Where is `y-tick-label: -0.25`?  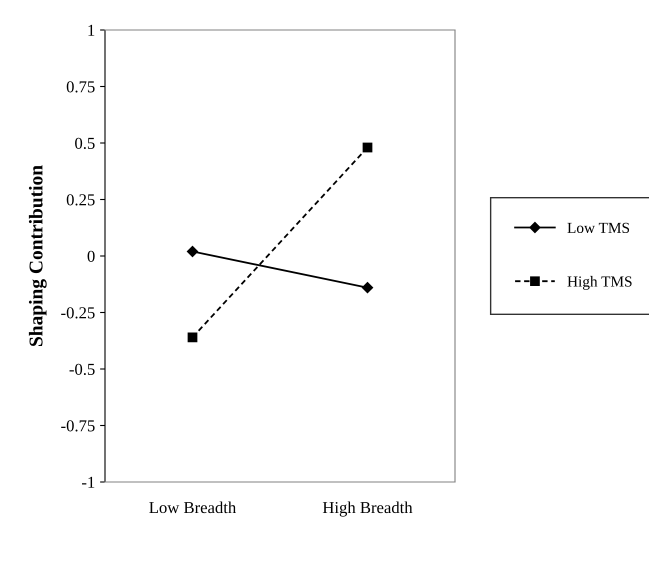
y-tick-label: -0.25 is located at coordinates (78, 313).